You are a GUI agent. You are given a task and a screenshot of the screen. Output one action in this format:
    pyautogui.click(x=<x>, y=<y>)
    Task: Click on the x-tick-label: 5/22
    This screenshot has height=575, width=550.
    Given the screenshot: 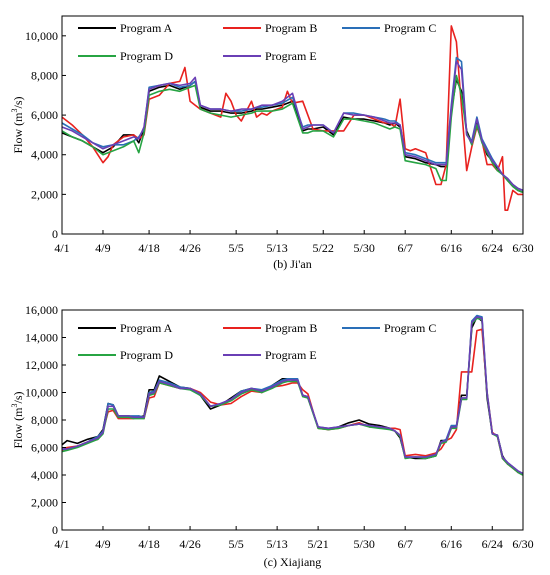 What is the action you would take?
    pyautogui.click(x=323, y=248)
    